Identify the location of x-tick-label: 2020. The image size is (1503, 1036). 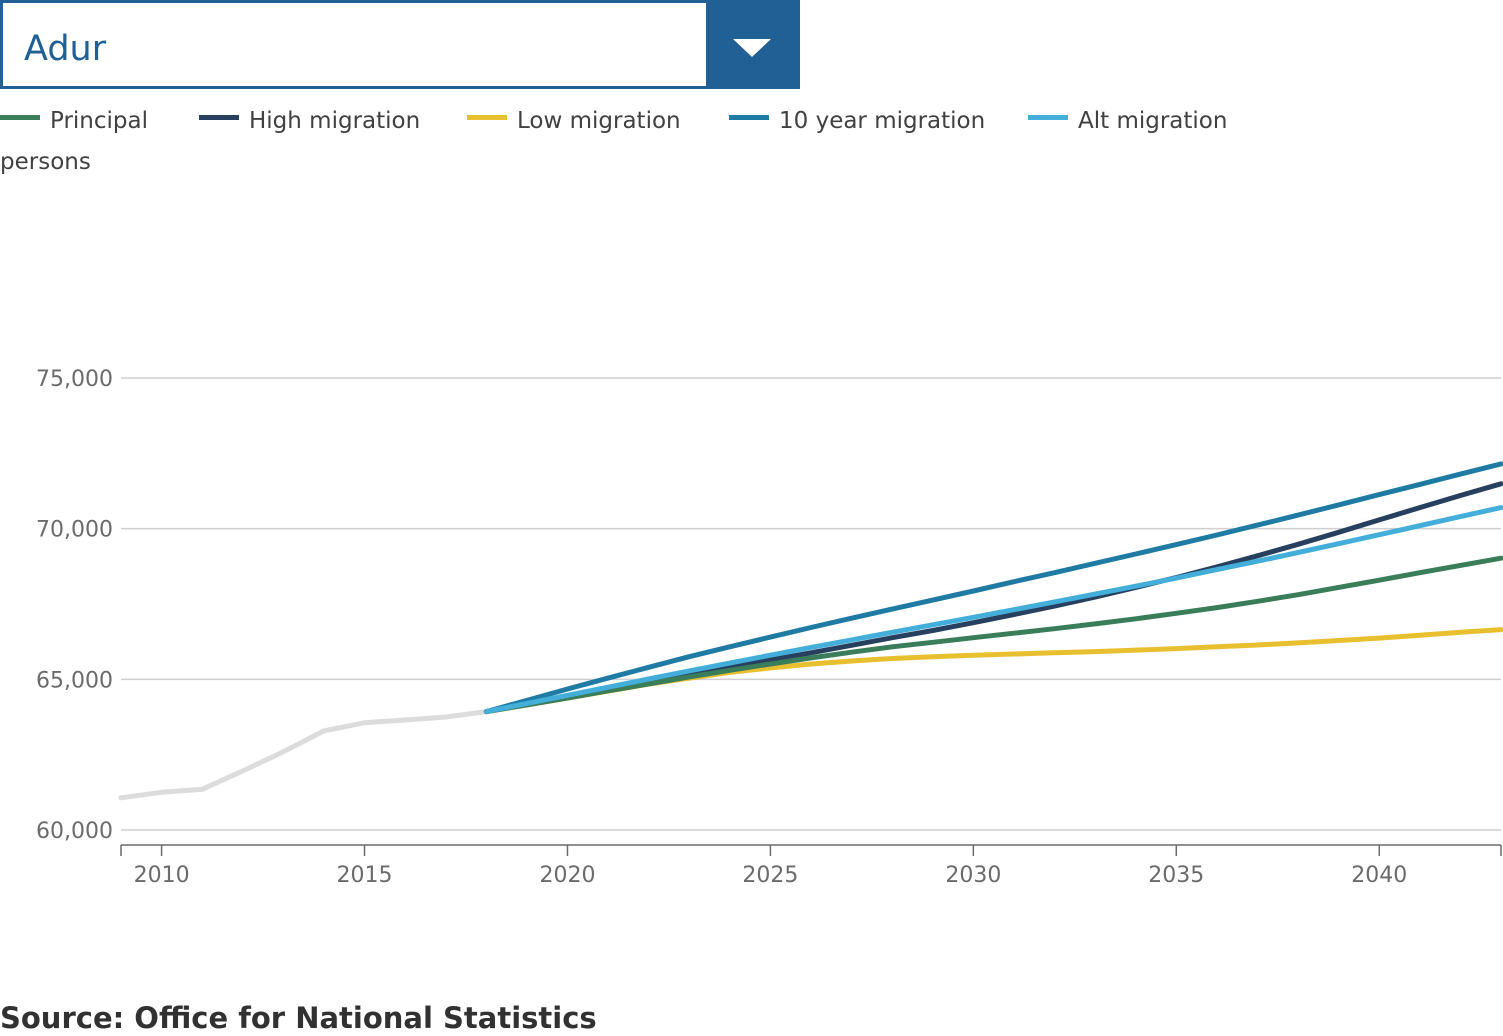
(567, 875).